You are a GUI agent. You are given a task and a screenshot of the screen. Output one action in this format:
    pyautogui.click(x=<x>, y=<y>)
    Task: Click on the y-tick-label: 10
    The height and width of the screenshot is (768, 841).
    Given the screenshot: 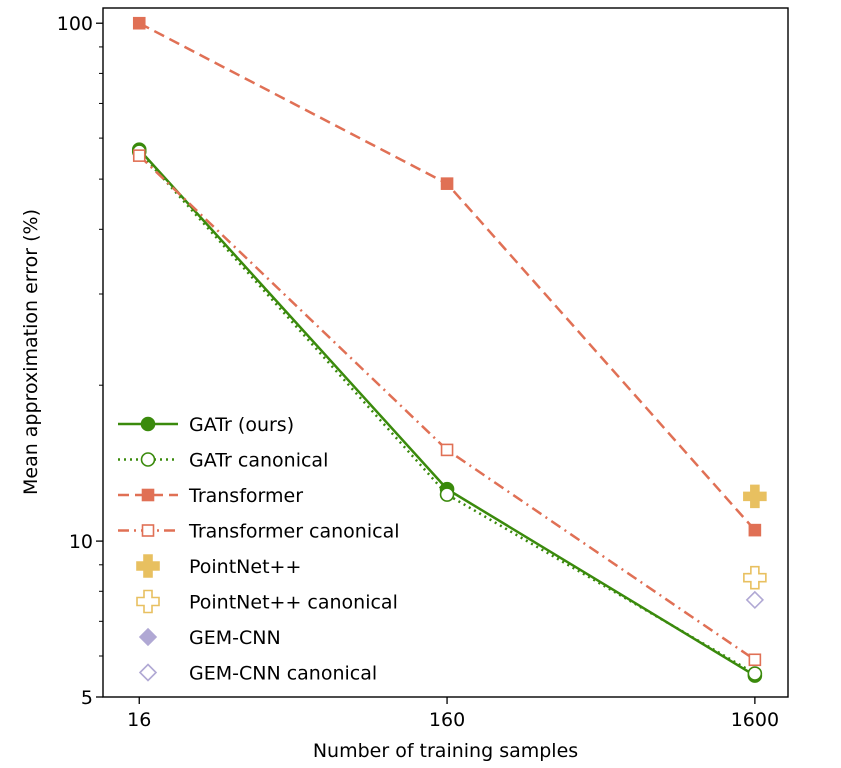 What is the action you would take?
    pyautogui.click(x=81, y=542)
    